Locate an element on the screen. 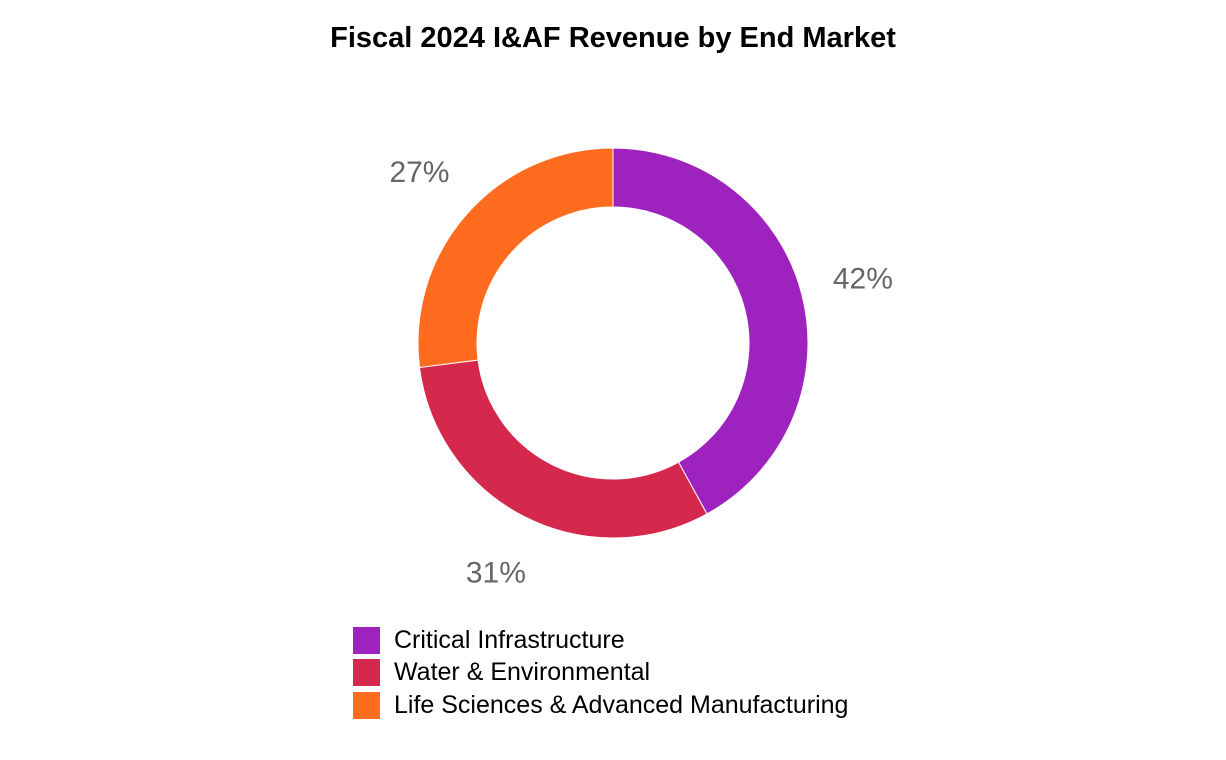 The image size is (1226, 760). slice-label-critical-infrastructure: 42% is located at coordinates (863, 278).